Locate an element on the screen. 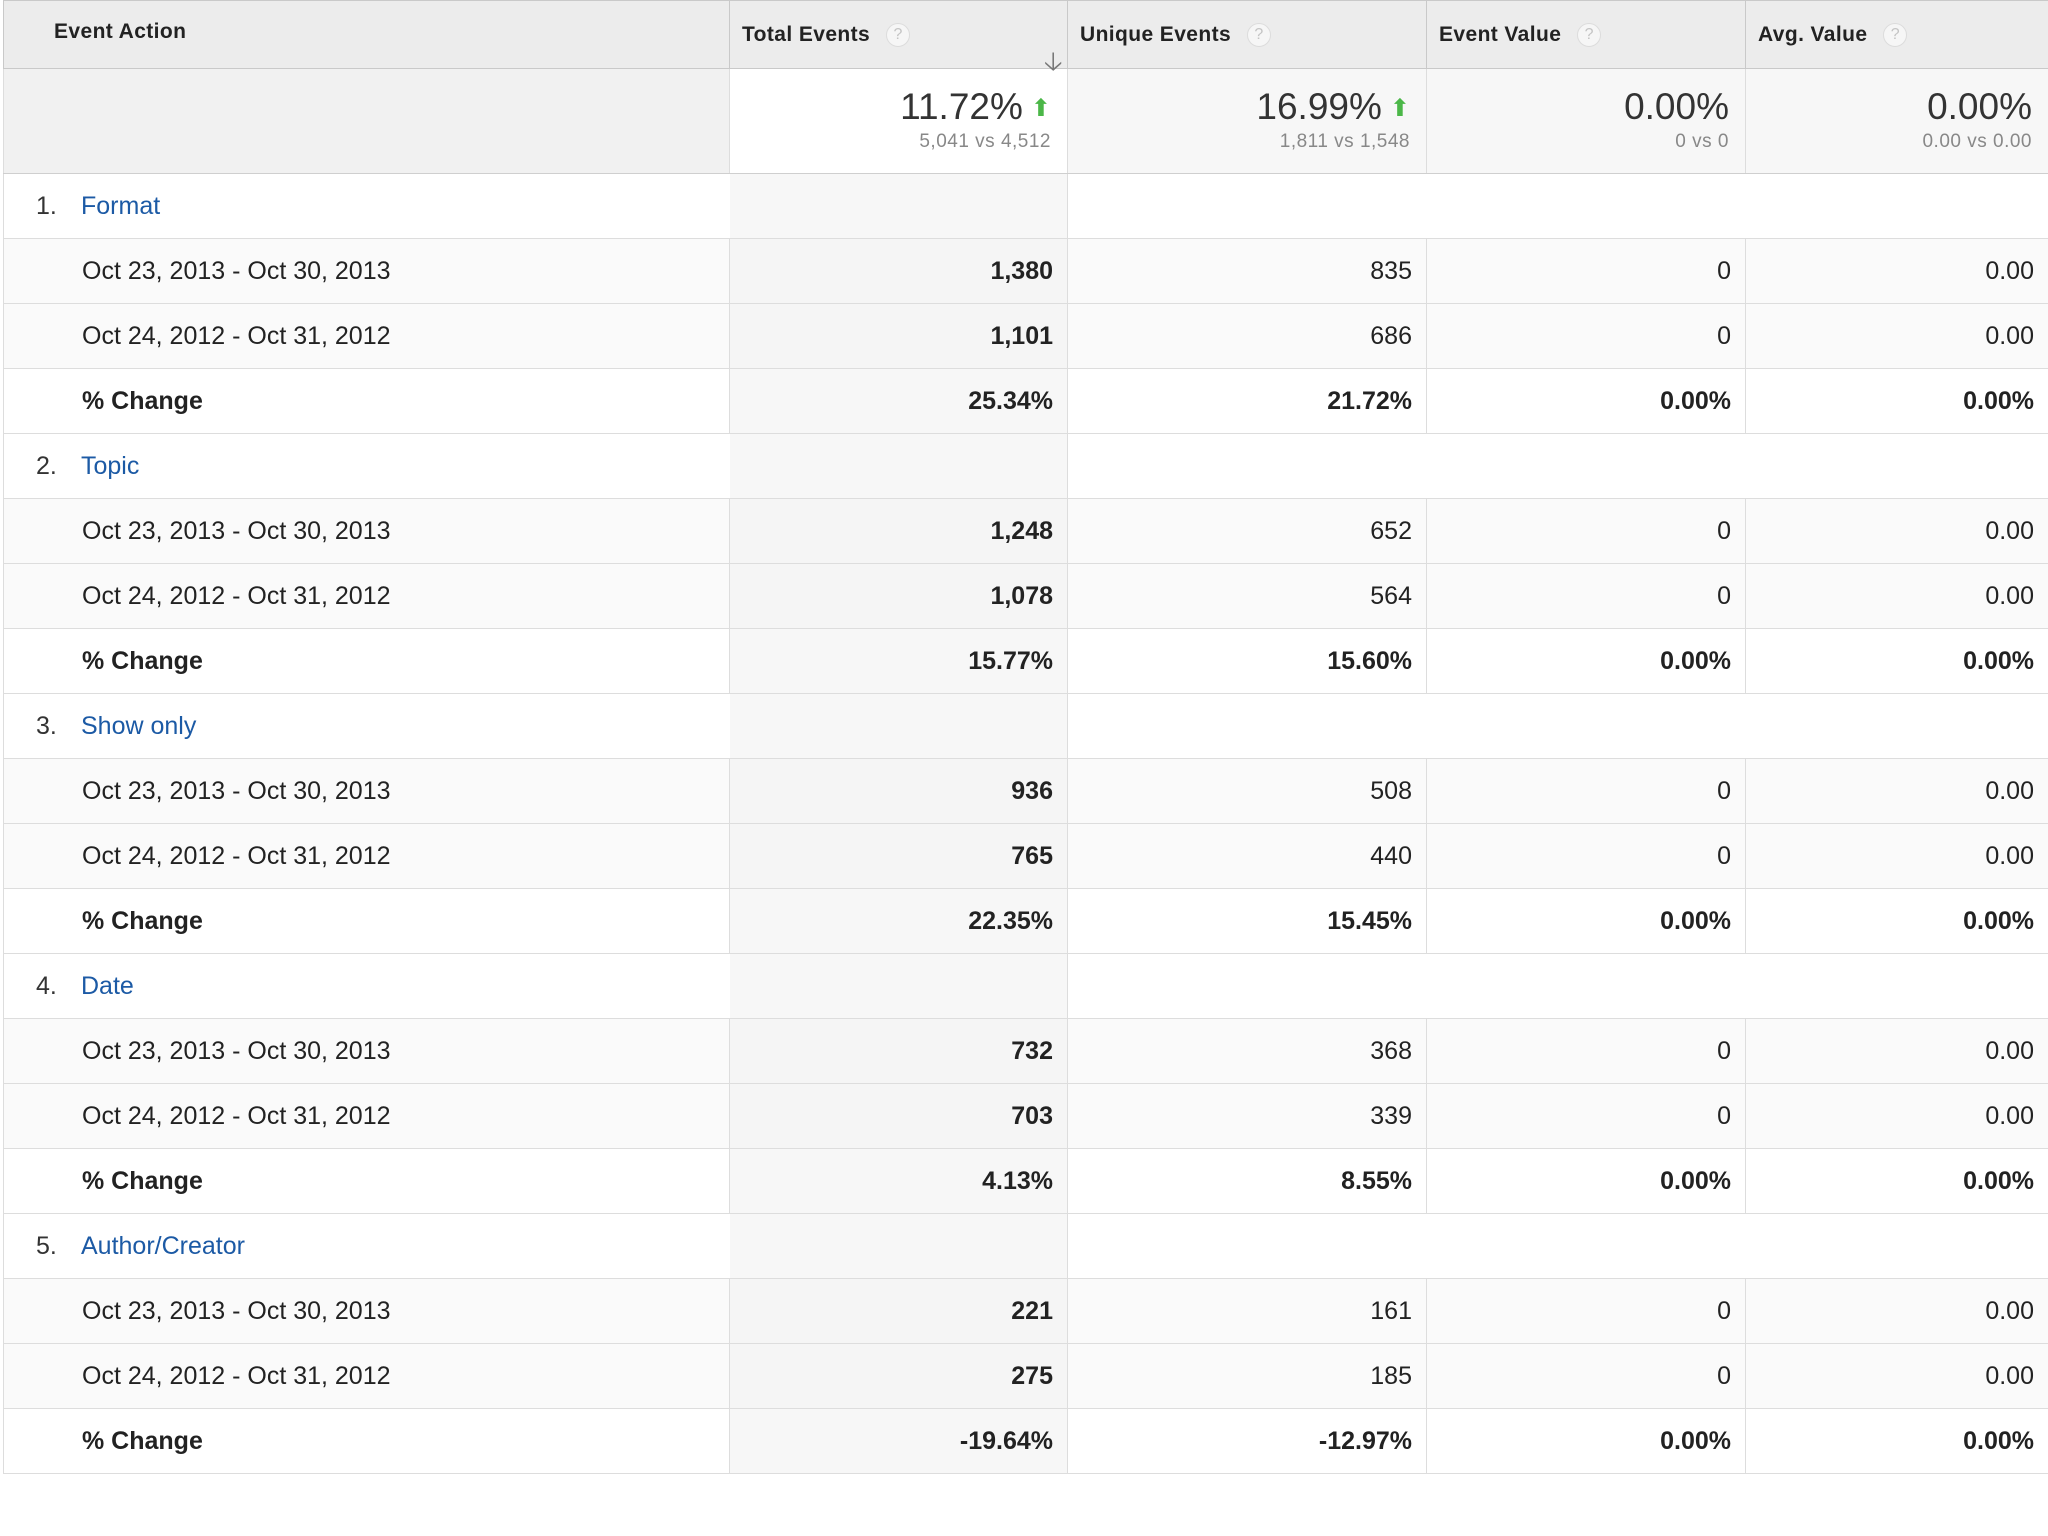 This screenshot has height=1536, width=2048. percent-change-row: % Change 25.34% 21.72% 0.00% 0.00% is located at coordinates (1025, 401).